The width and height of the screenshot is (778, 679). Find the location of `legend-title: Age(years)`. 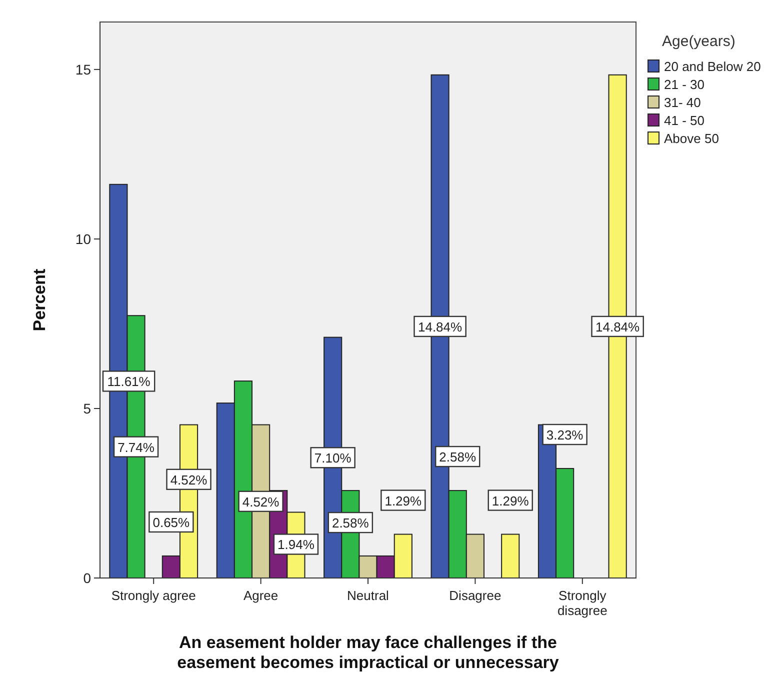

legend-title: Age(years) is located at coordinates (699, 41).